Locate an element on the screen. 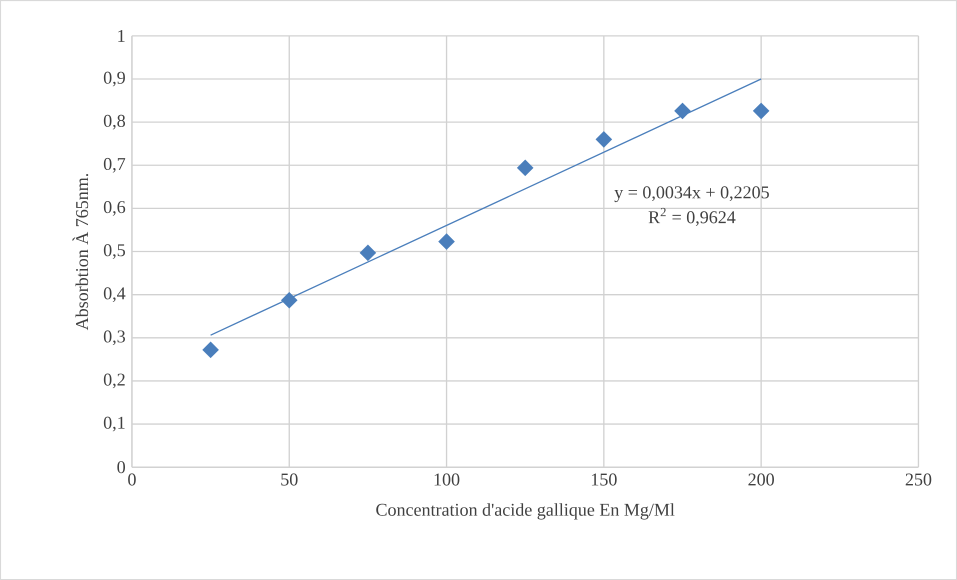  y-tick-label: 0,8 is located at coordinates (115, 122).